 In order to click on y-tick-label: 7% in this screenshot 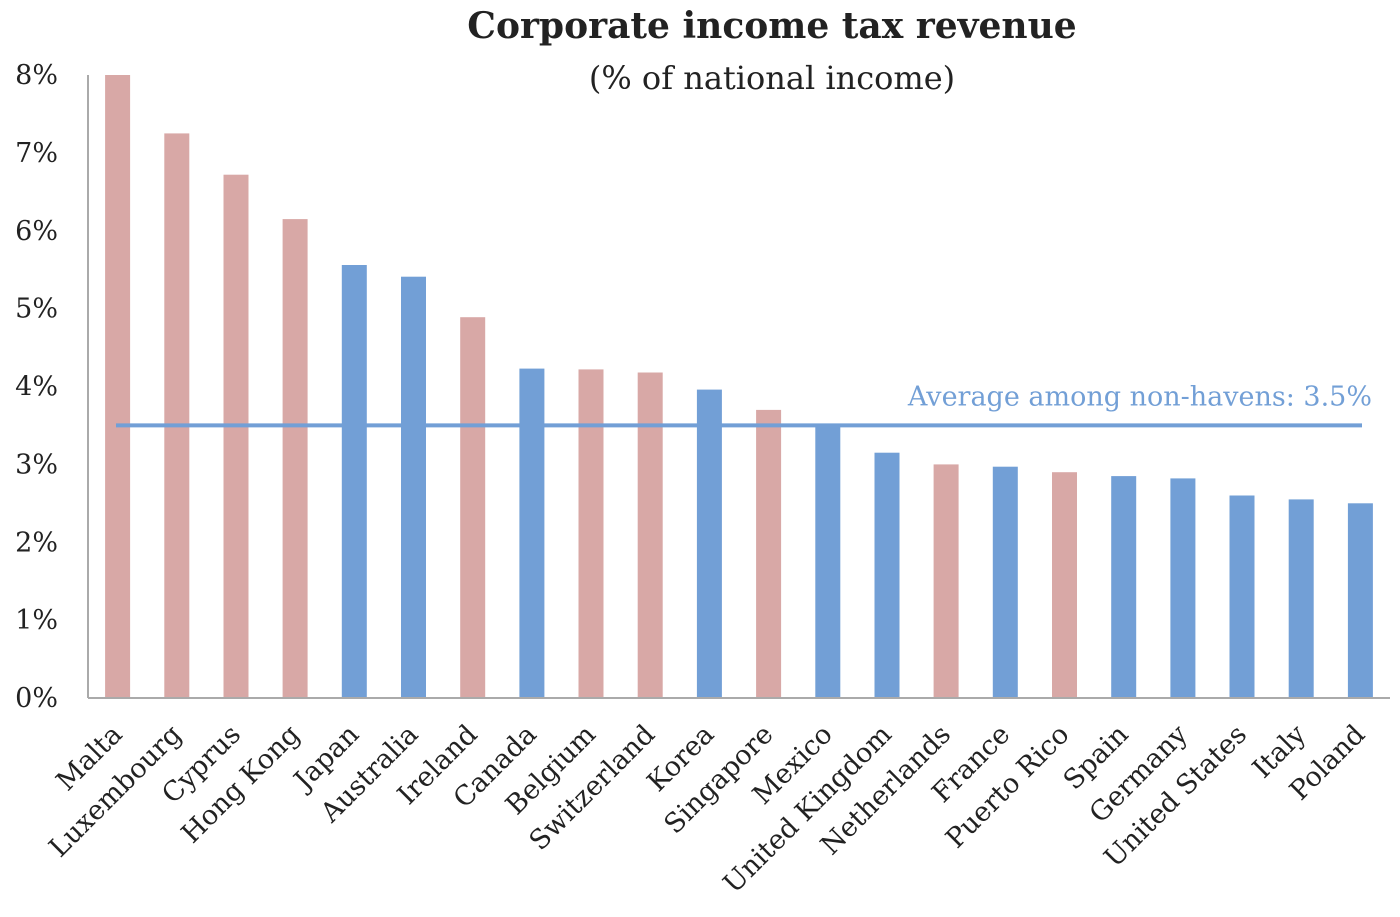, I will do `click(36, 153)`.